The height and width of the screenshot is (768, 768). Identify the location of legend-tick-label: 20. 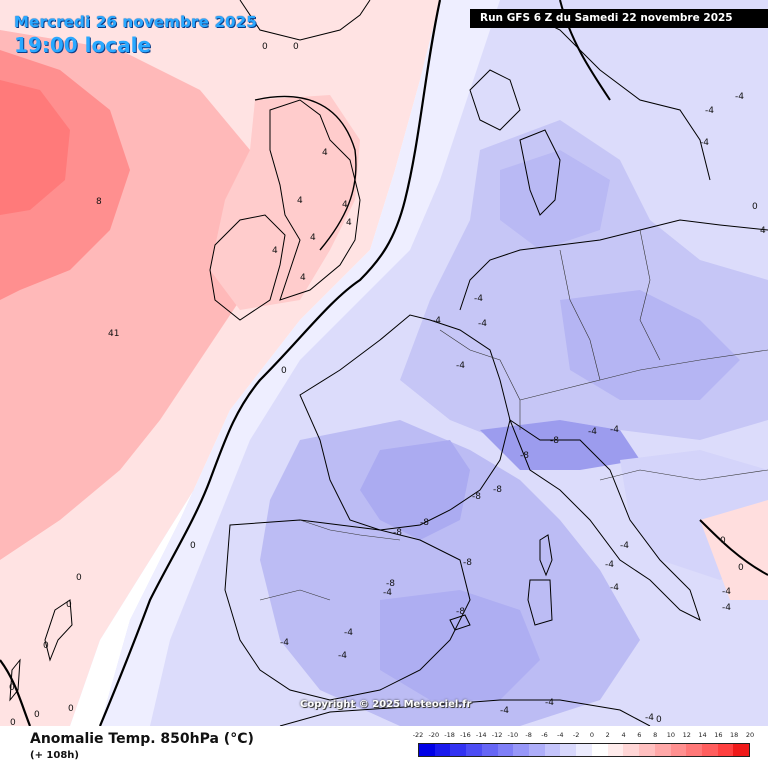
(750, 735).